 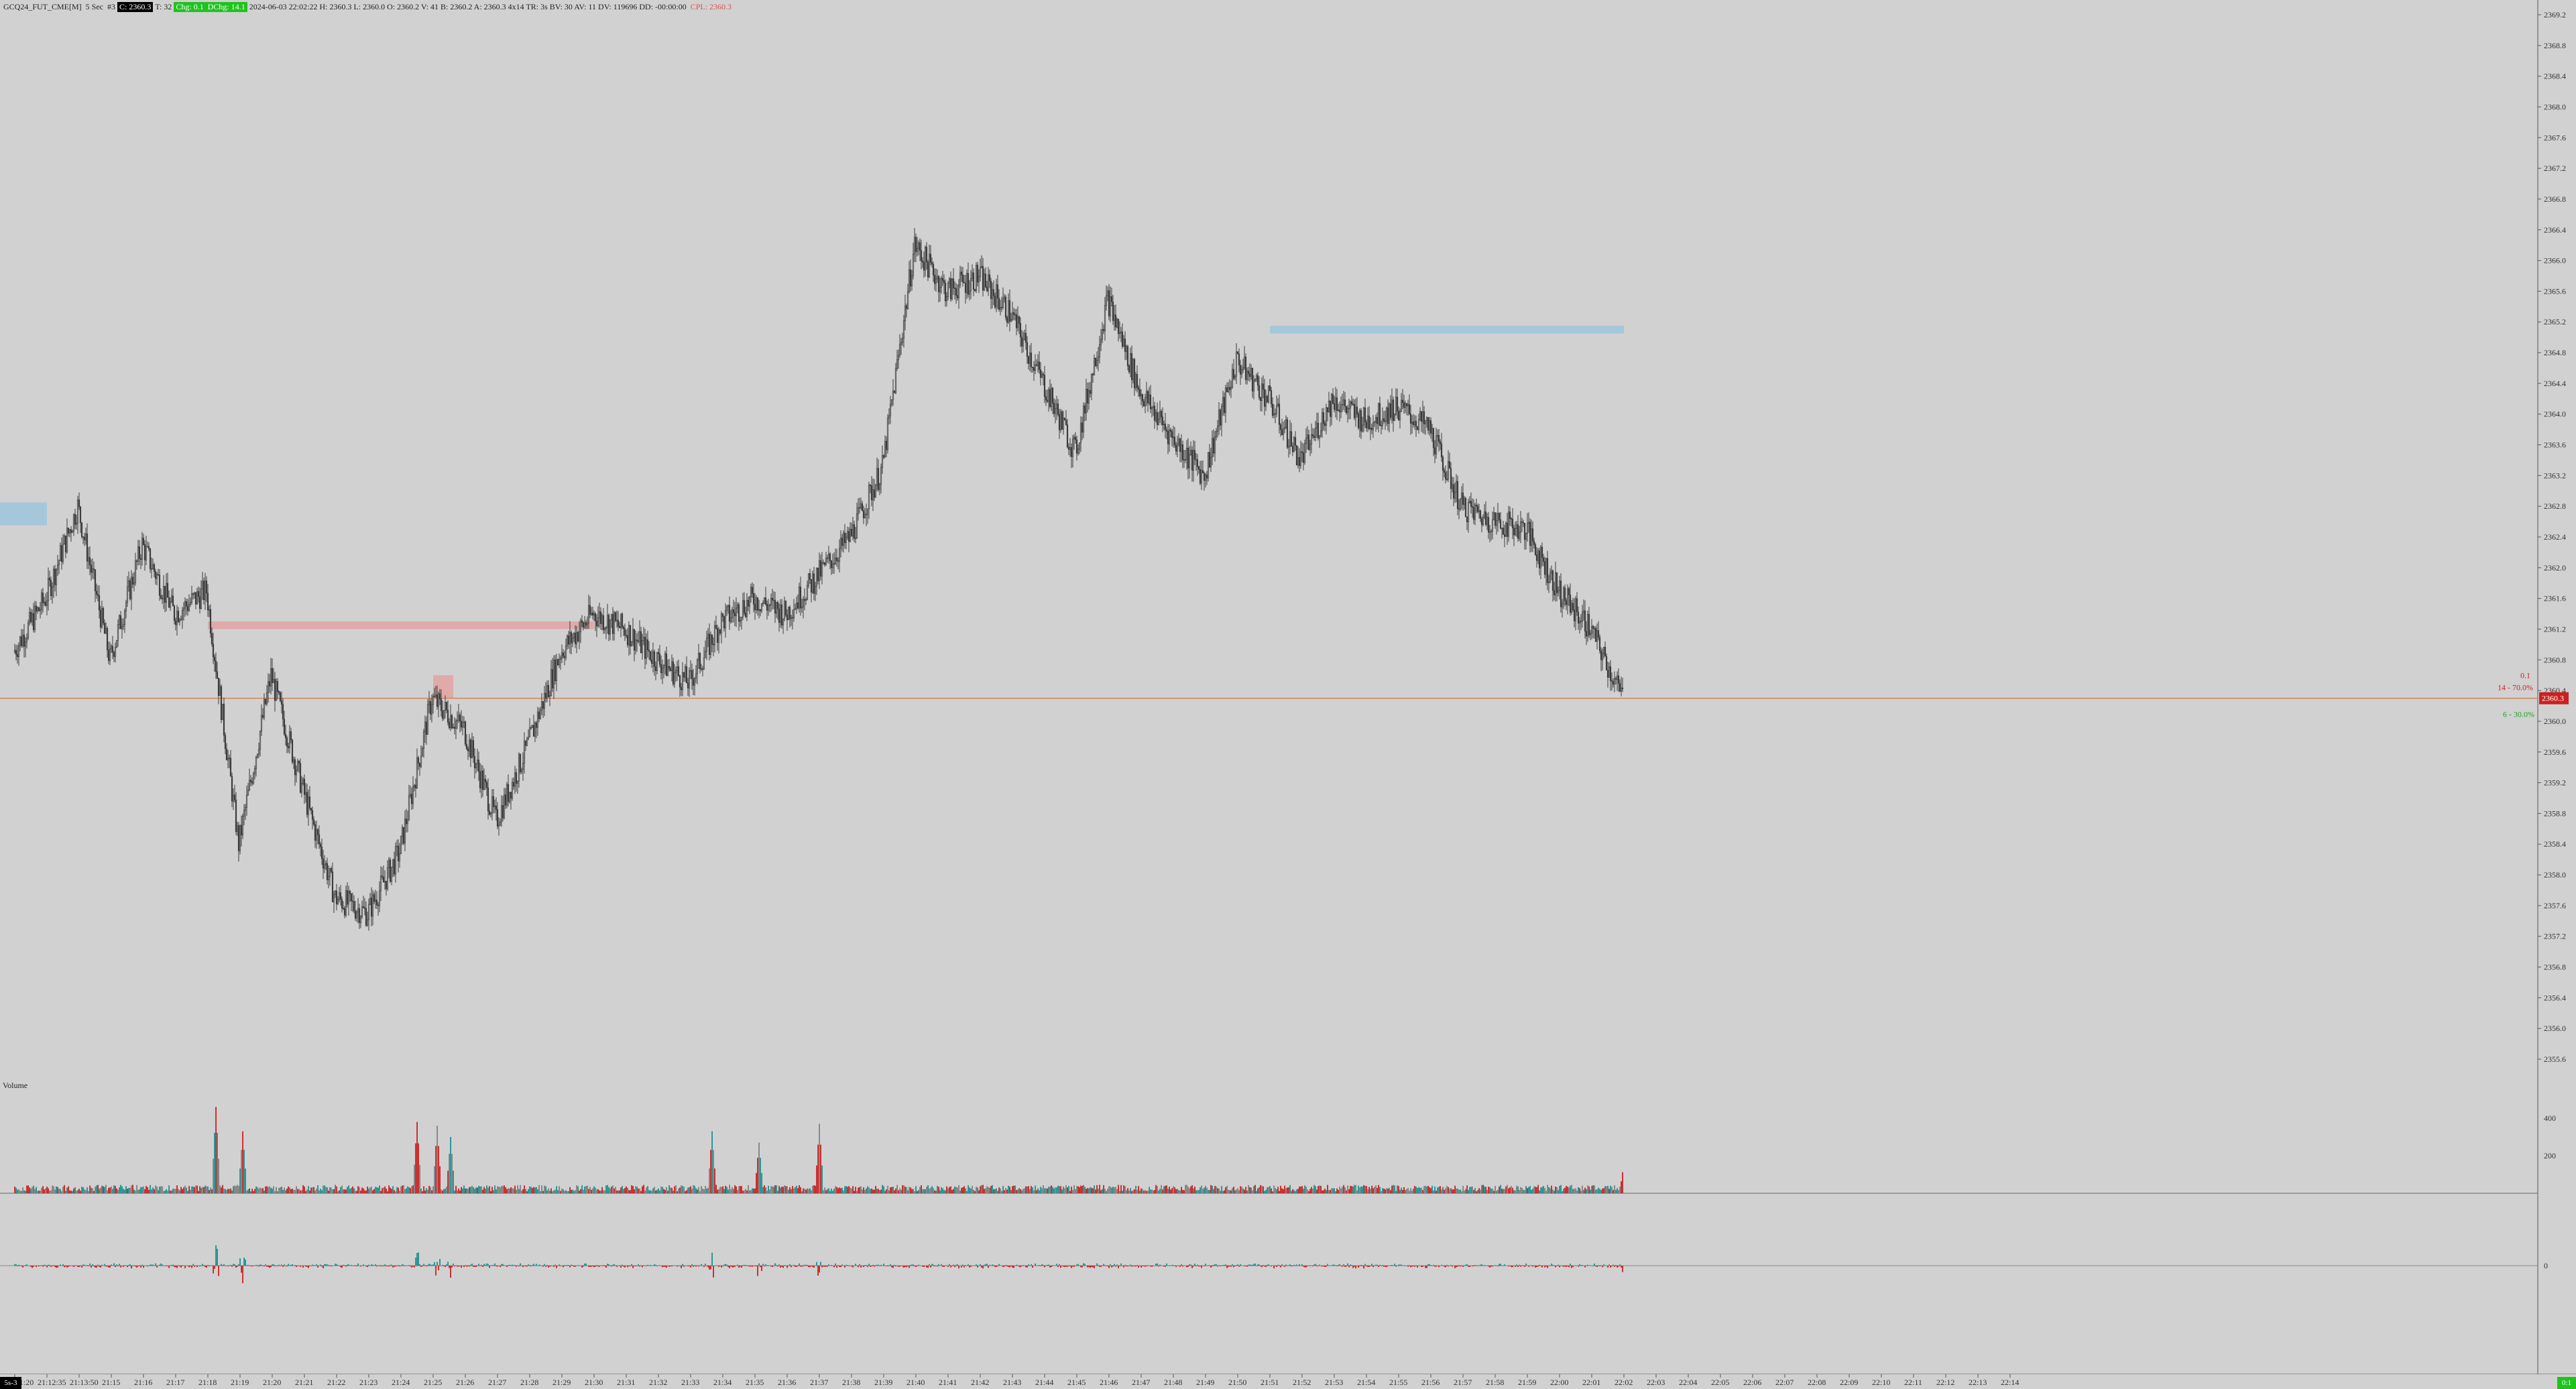 I want to click on time-tick-label: 21:53, so click(x=1334, y=1382).